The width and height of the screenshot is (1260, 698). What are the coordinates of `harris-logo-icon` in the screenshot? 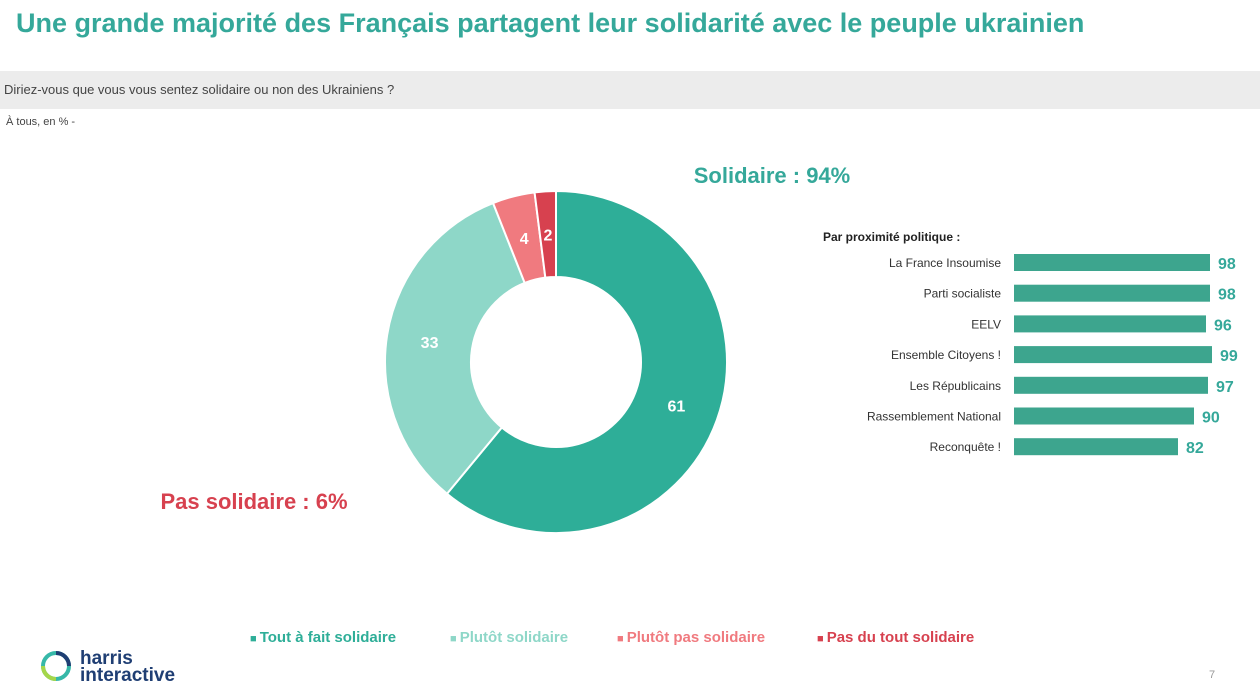 It's located at (56, 666).